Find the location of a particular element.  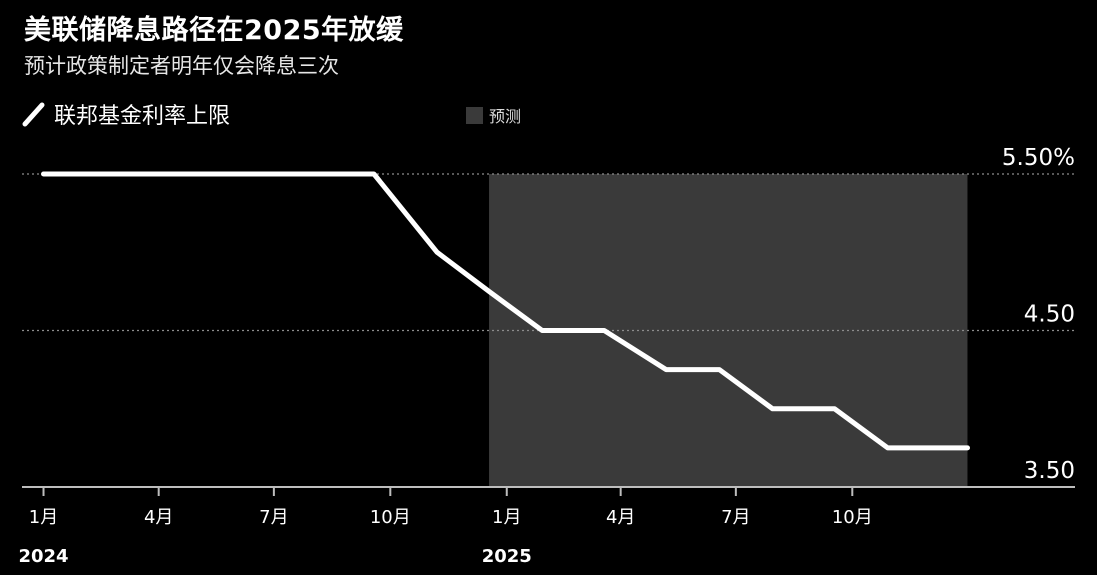

x-year-label: 2024 is located at coordinates (43, 556).